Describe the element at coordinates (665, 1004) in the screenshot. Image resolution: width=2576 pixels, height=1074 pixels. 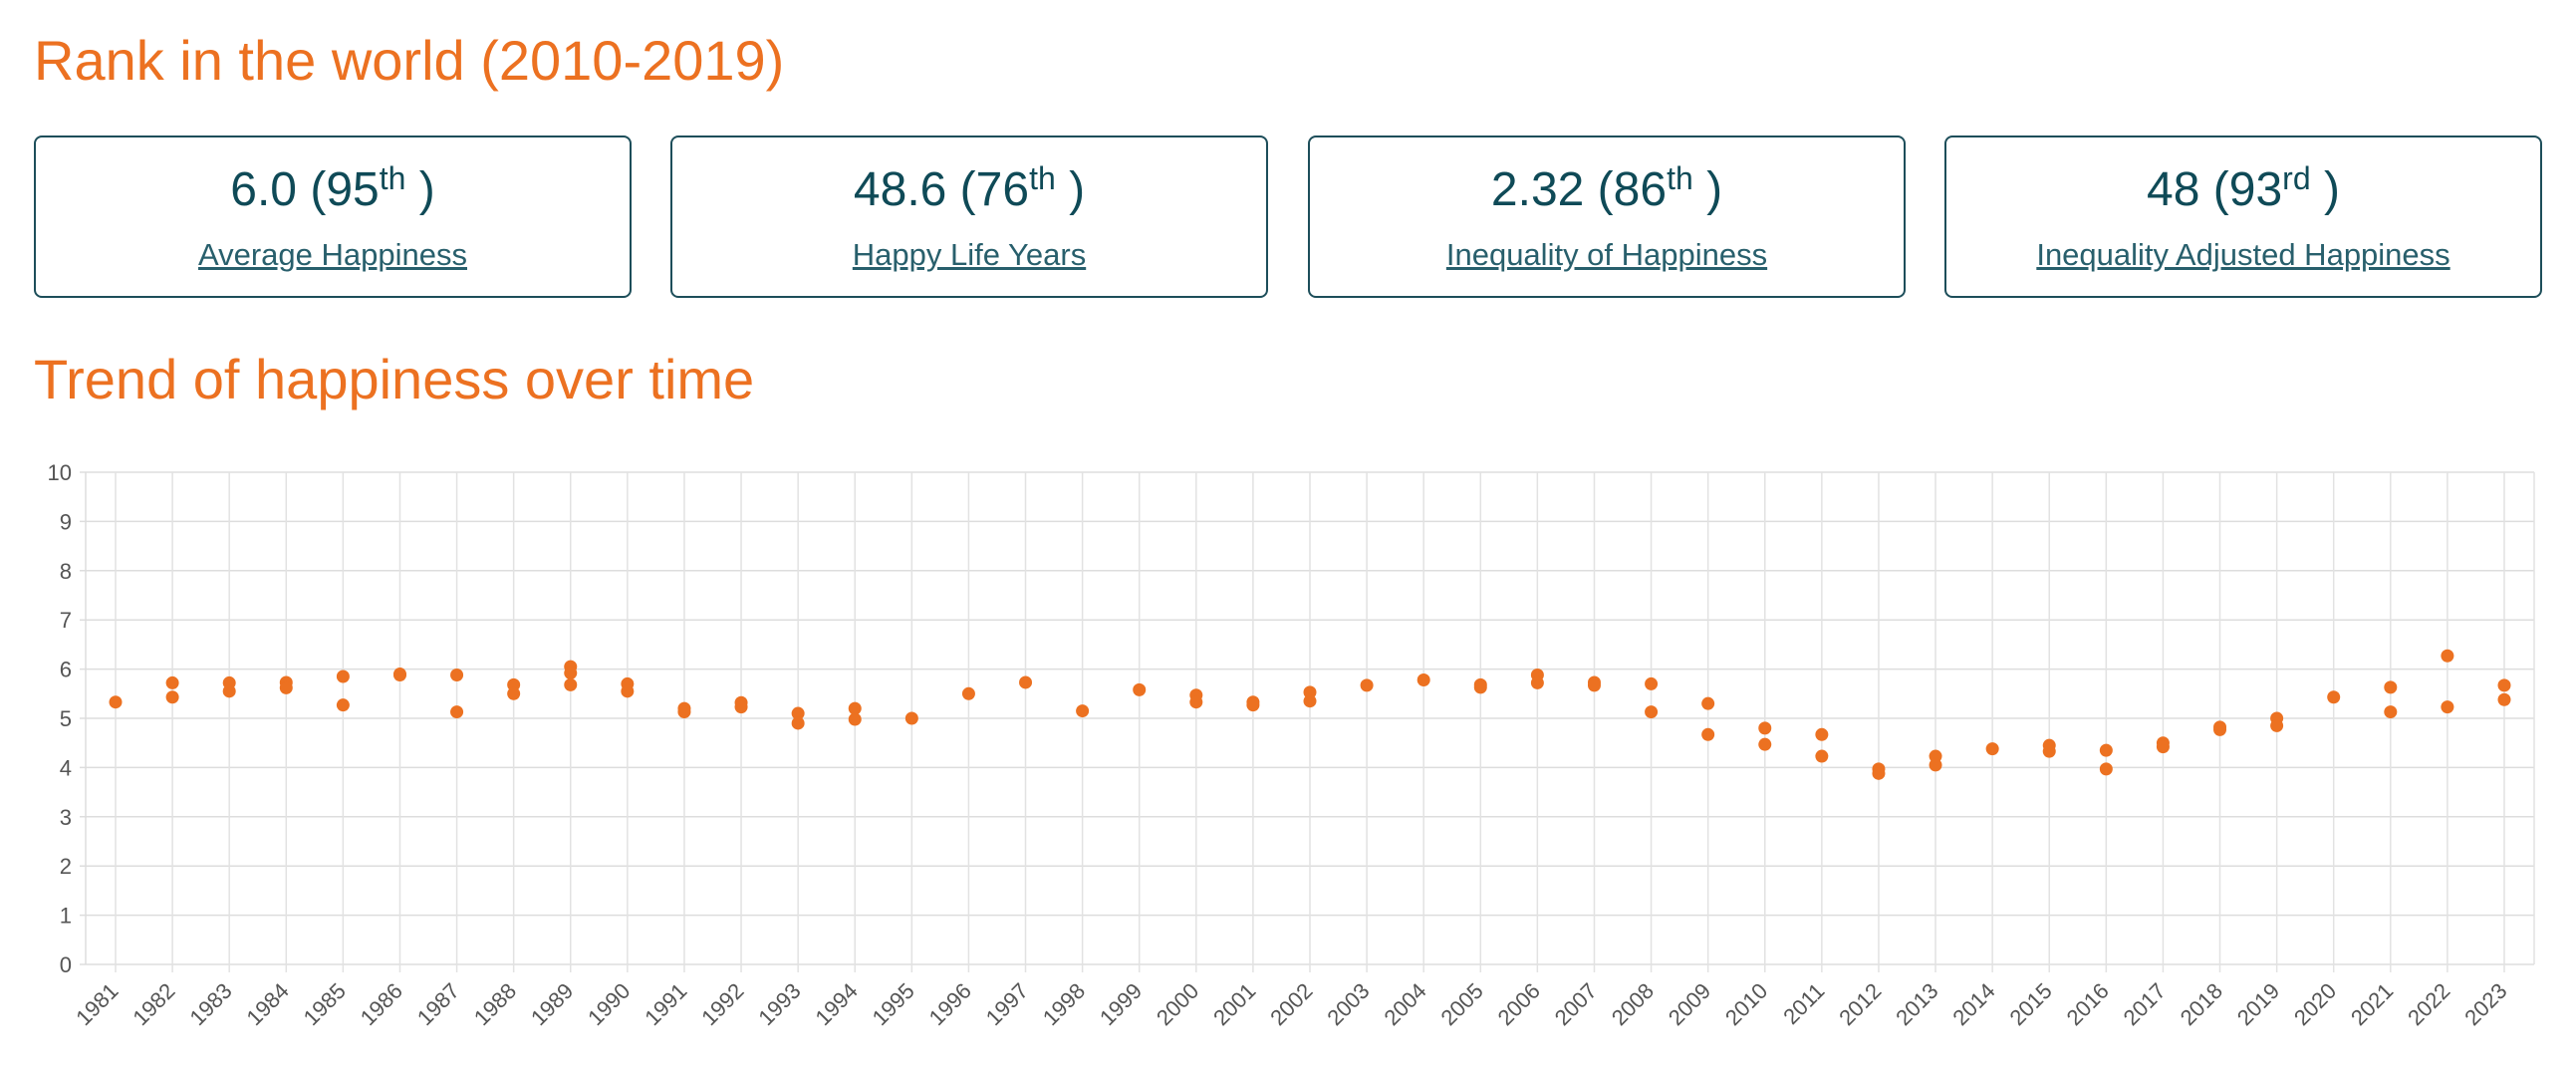
I see `x-tick-label: 1991` at that location.